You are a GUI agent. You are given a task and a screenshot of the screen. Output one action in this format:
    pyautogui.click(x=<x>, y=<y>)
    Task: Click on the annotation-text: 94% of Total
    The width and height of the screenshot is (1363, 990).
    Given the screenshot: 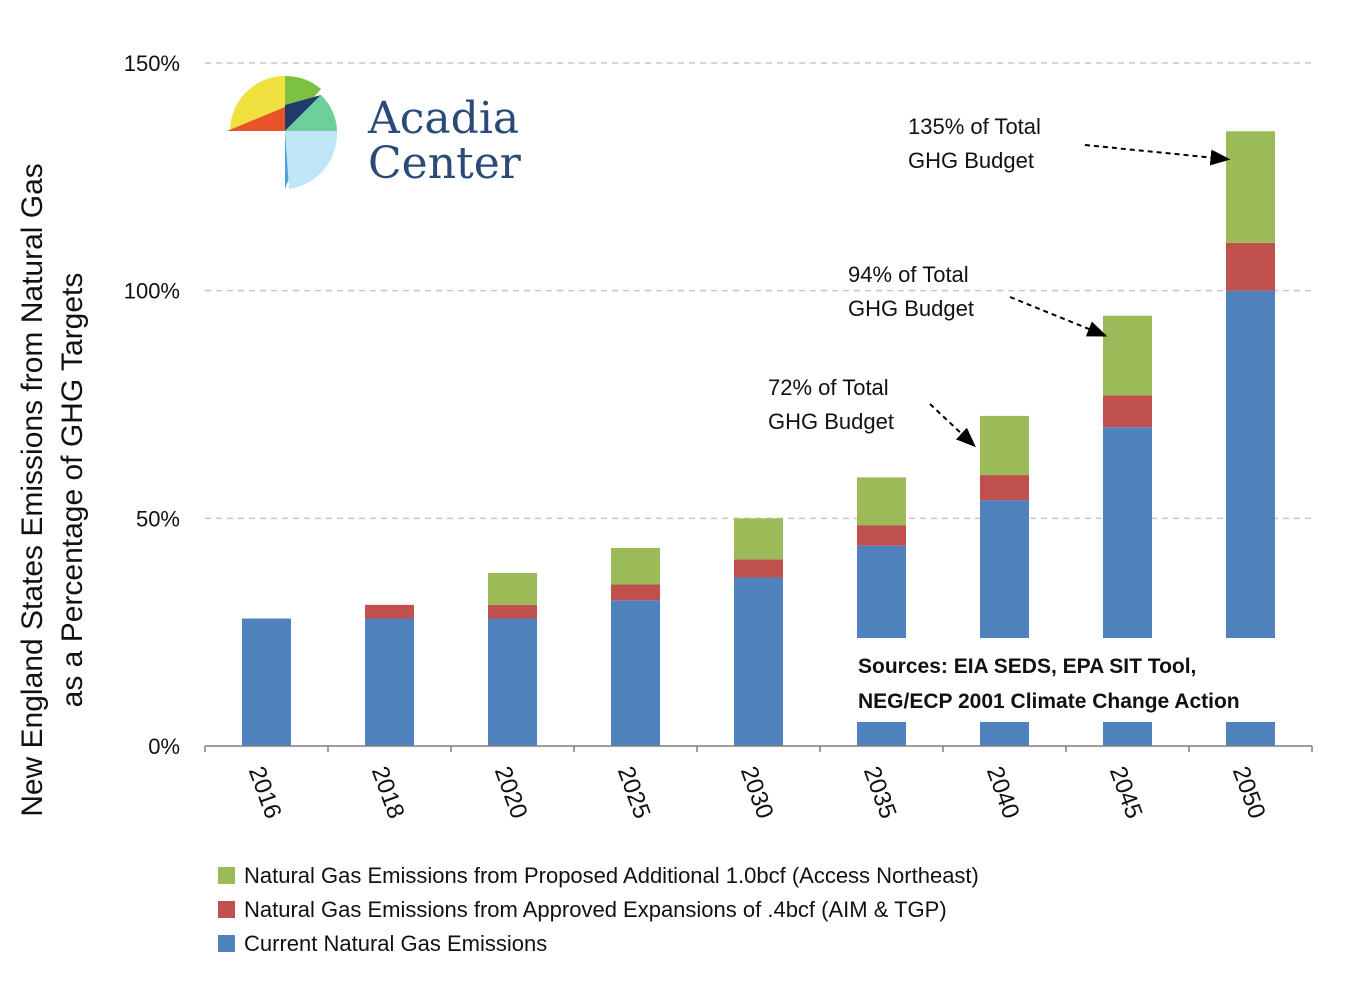 What is the action you would take?
    pyautogui.click(x=908, y=274)
    